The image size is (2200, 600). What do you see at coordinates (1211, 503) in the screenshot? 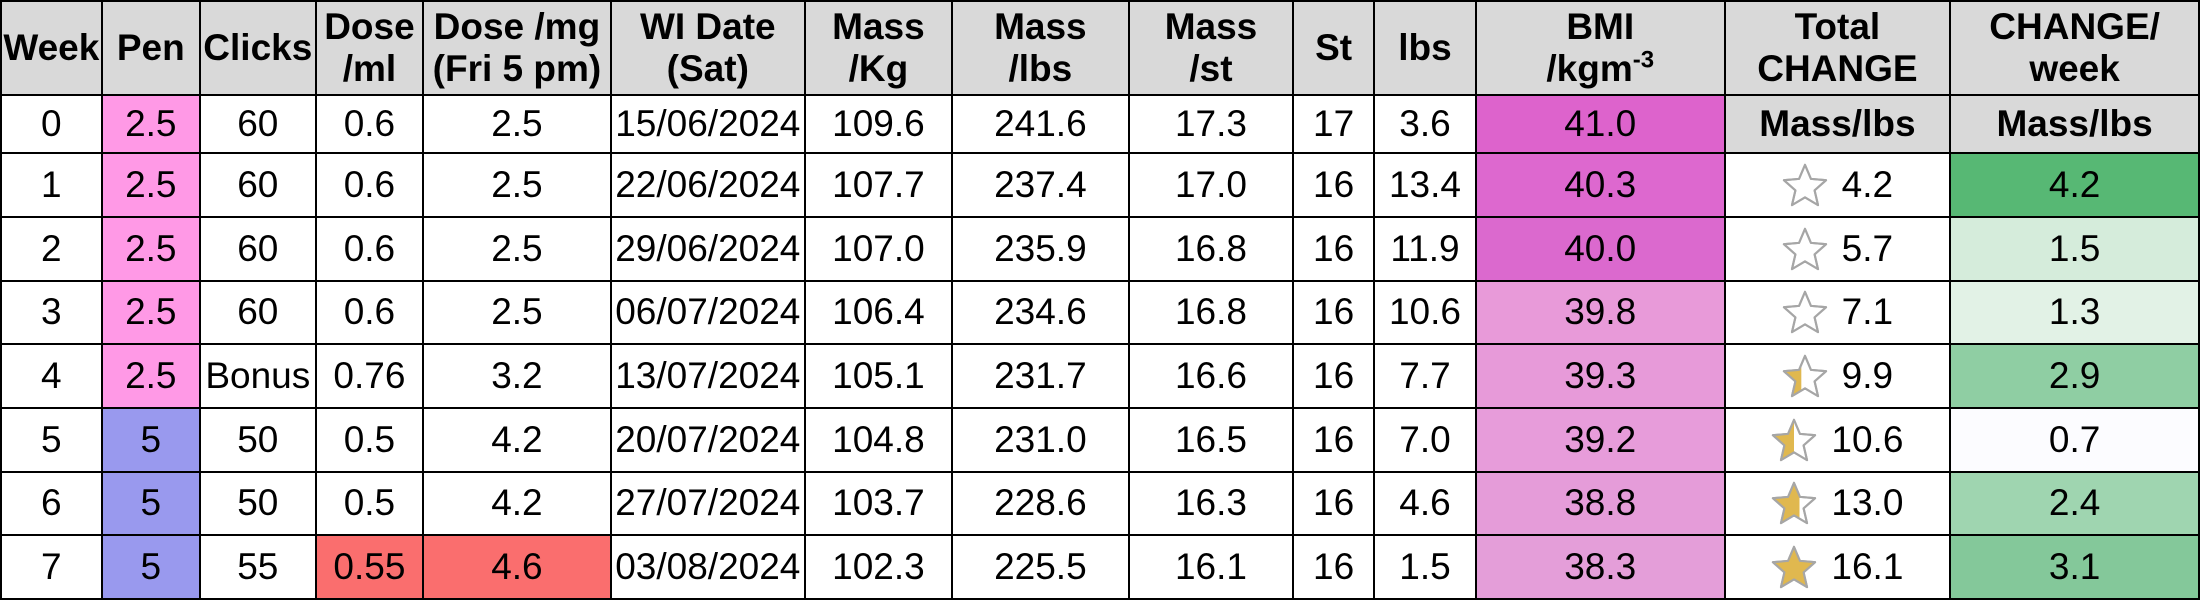
I see `cell-mass-st: 16.3` at bounding box center [1211, 503].